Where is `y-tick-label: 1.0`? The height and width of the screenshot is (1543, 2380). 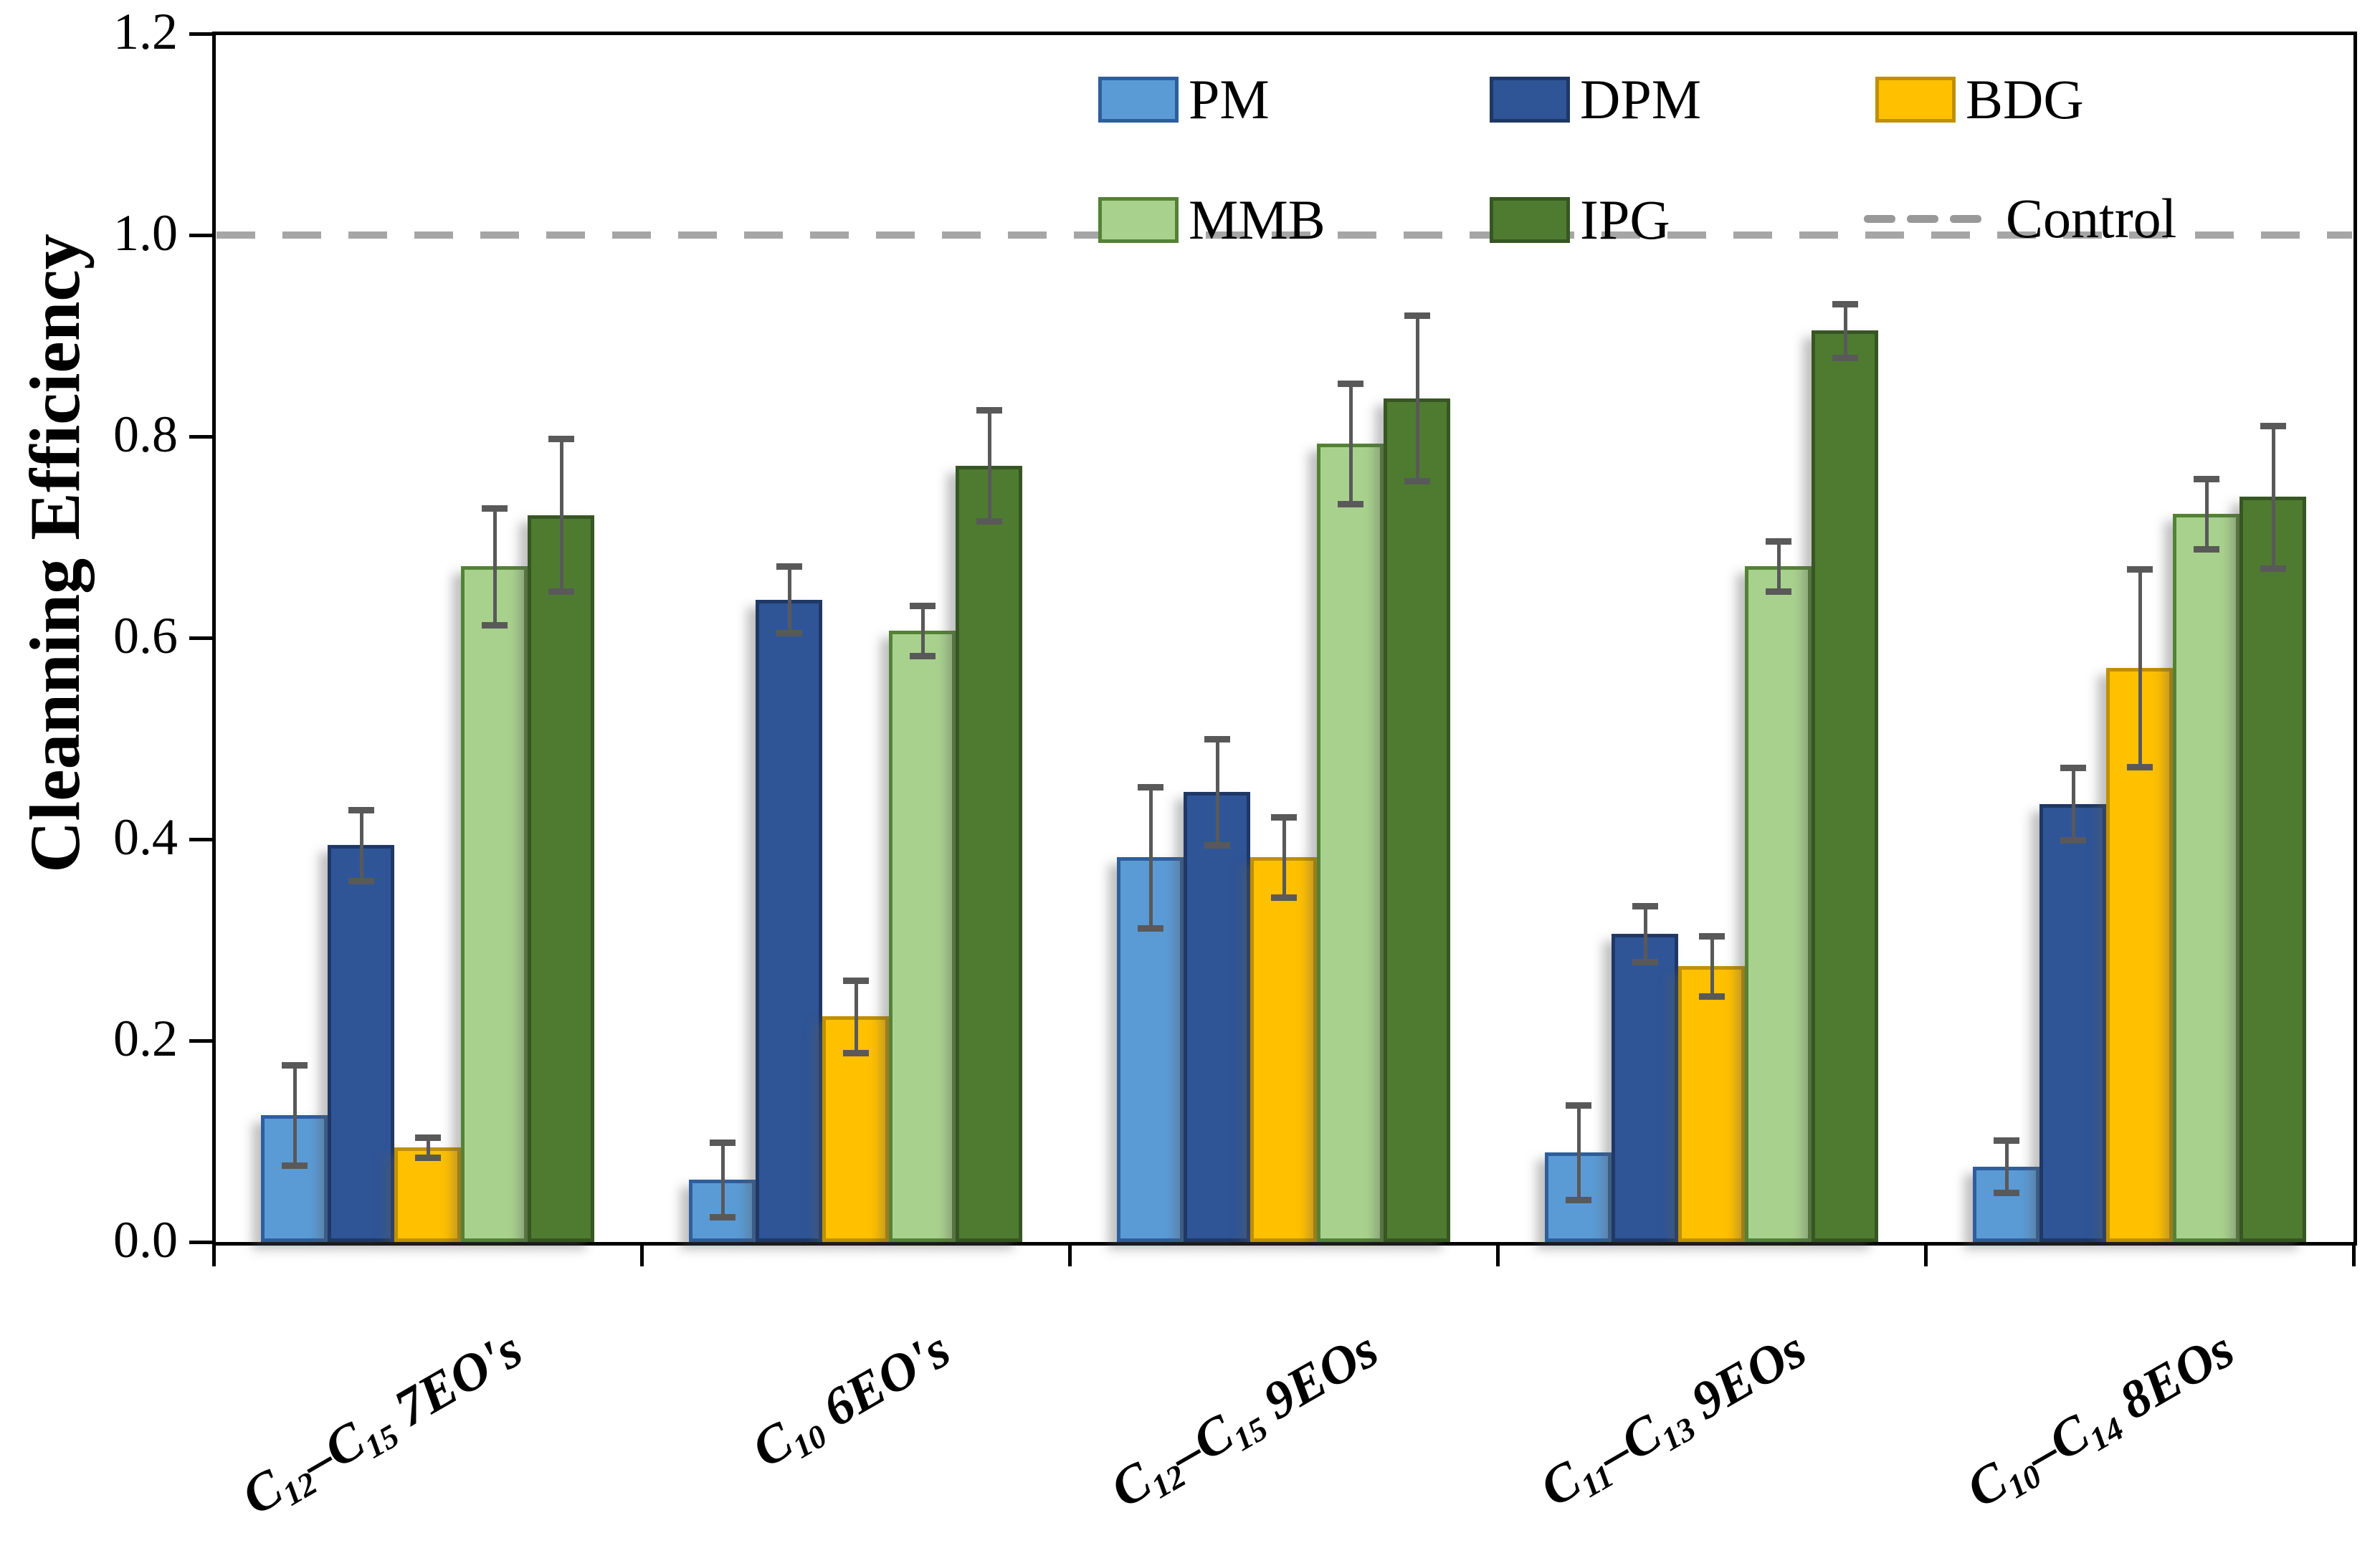 y-tick-label: 1.0 is located at coordinates (145, 233).